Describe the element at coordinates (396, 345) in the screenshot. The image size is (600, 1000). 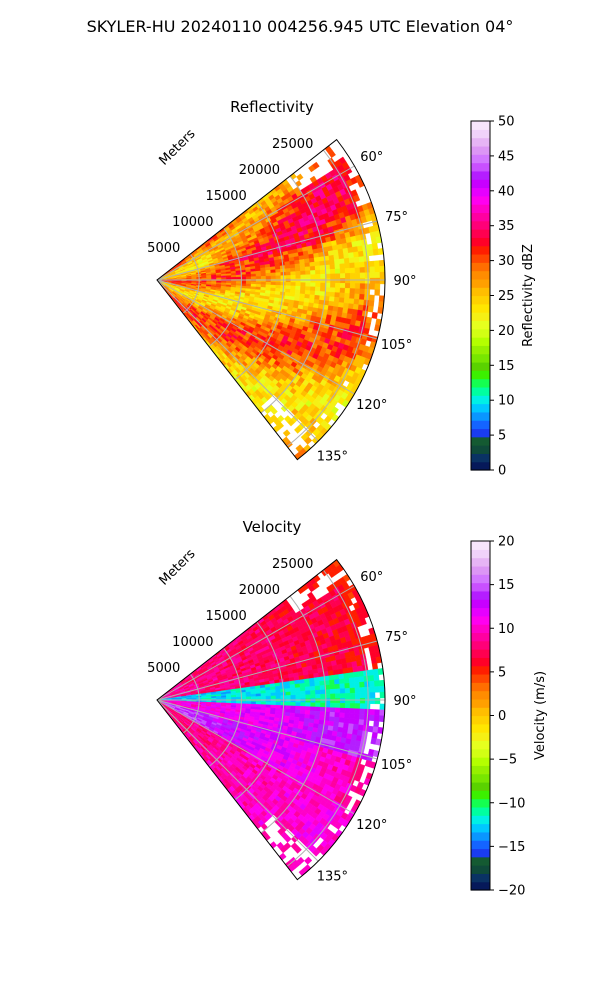
I see `angle-tick-label: 105°` at that location.